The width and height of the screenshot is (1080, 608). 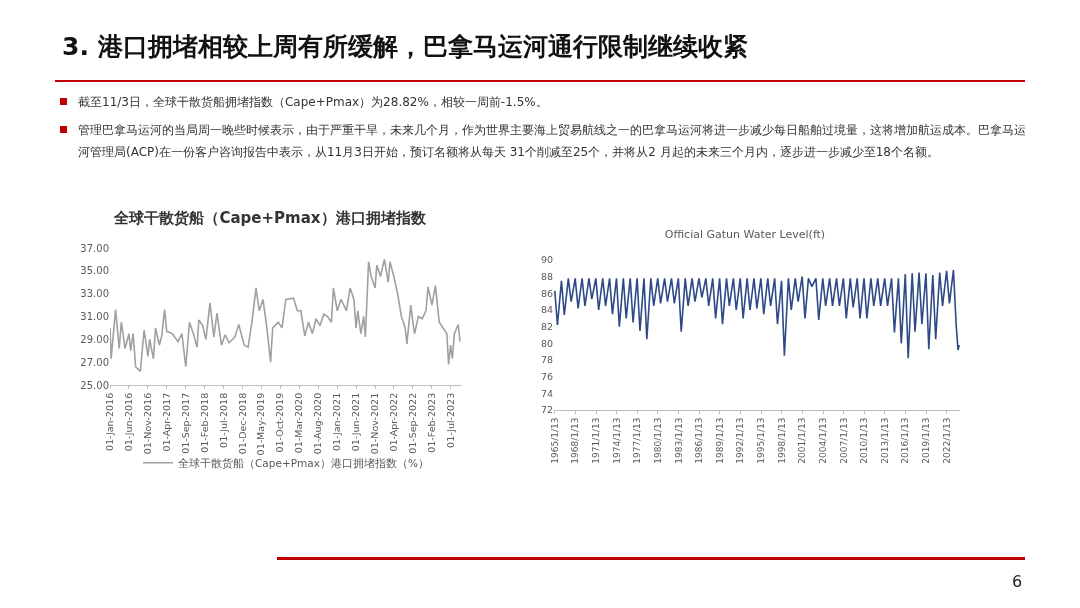 What do you see at coordinates (318, 423) in the screenshot?
I see `x-tick-label: 01-Aug-2020` at bounding box center [318, 423].